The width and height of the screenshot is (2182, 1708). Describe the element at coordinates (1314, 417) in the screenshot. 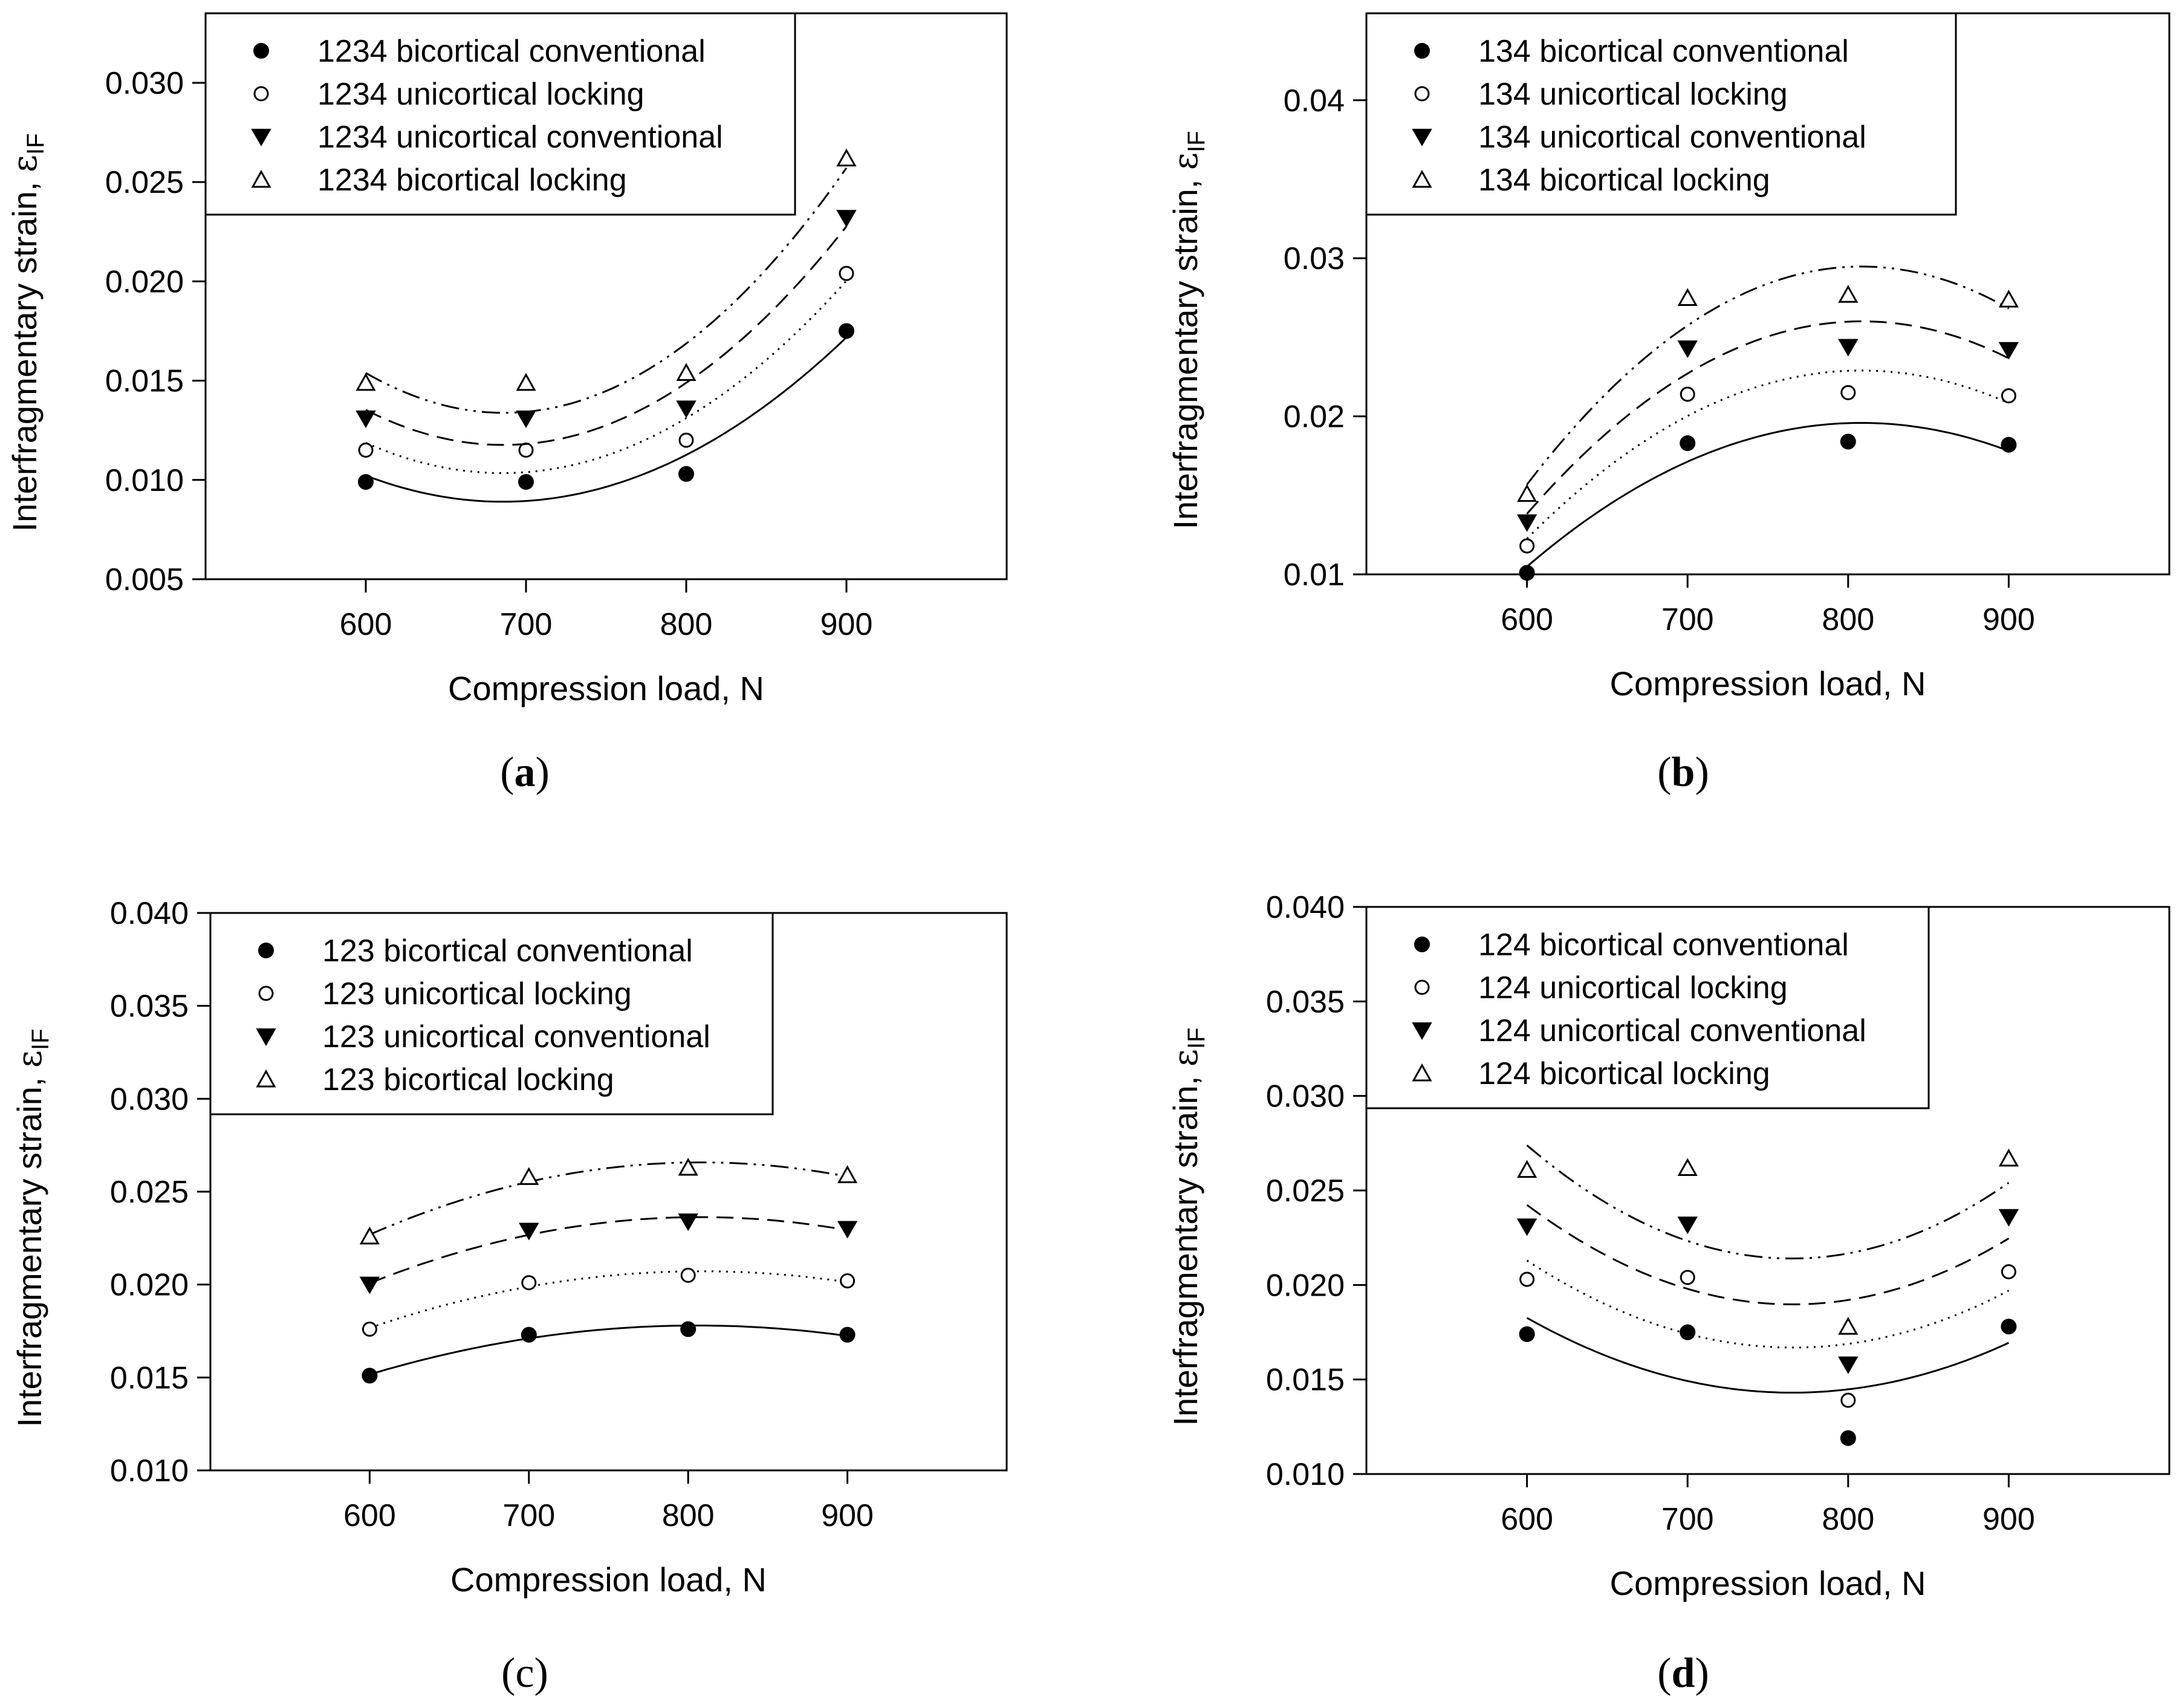

I see `y-tick-label: 0.02` at that location.